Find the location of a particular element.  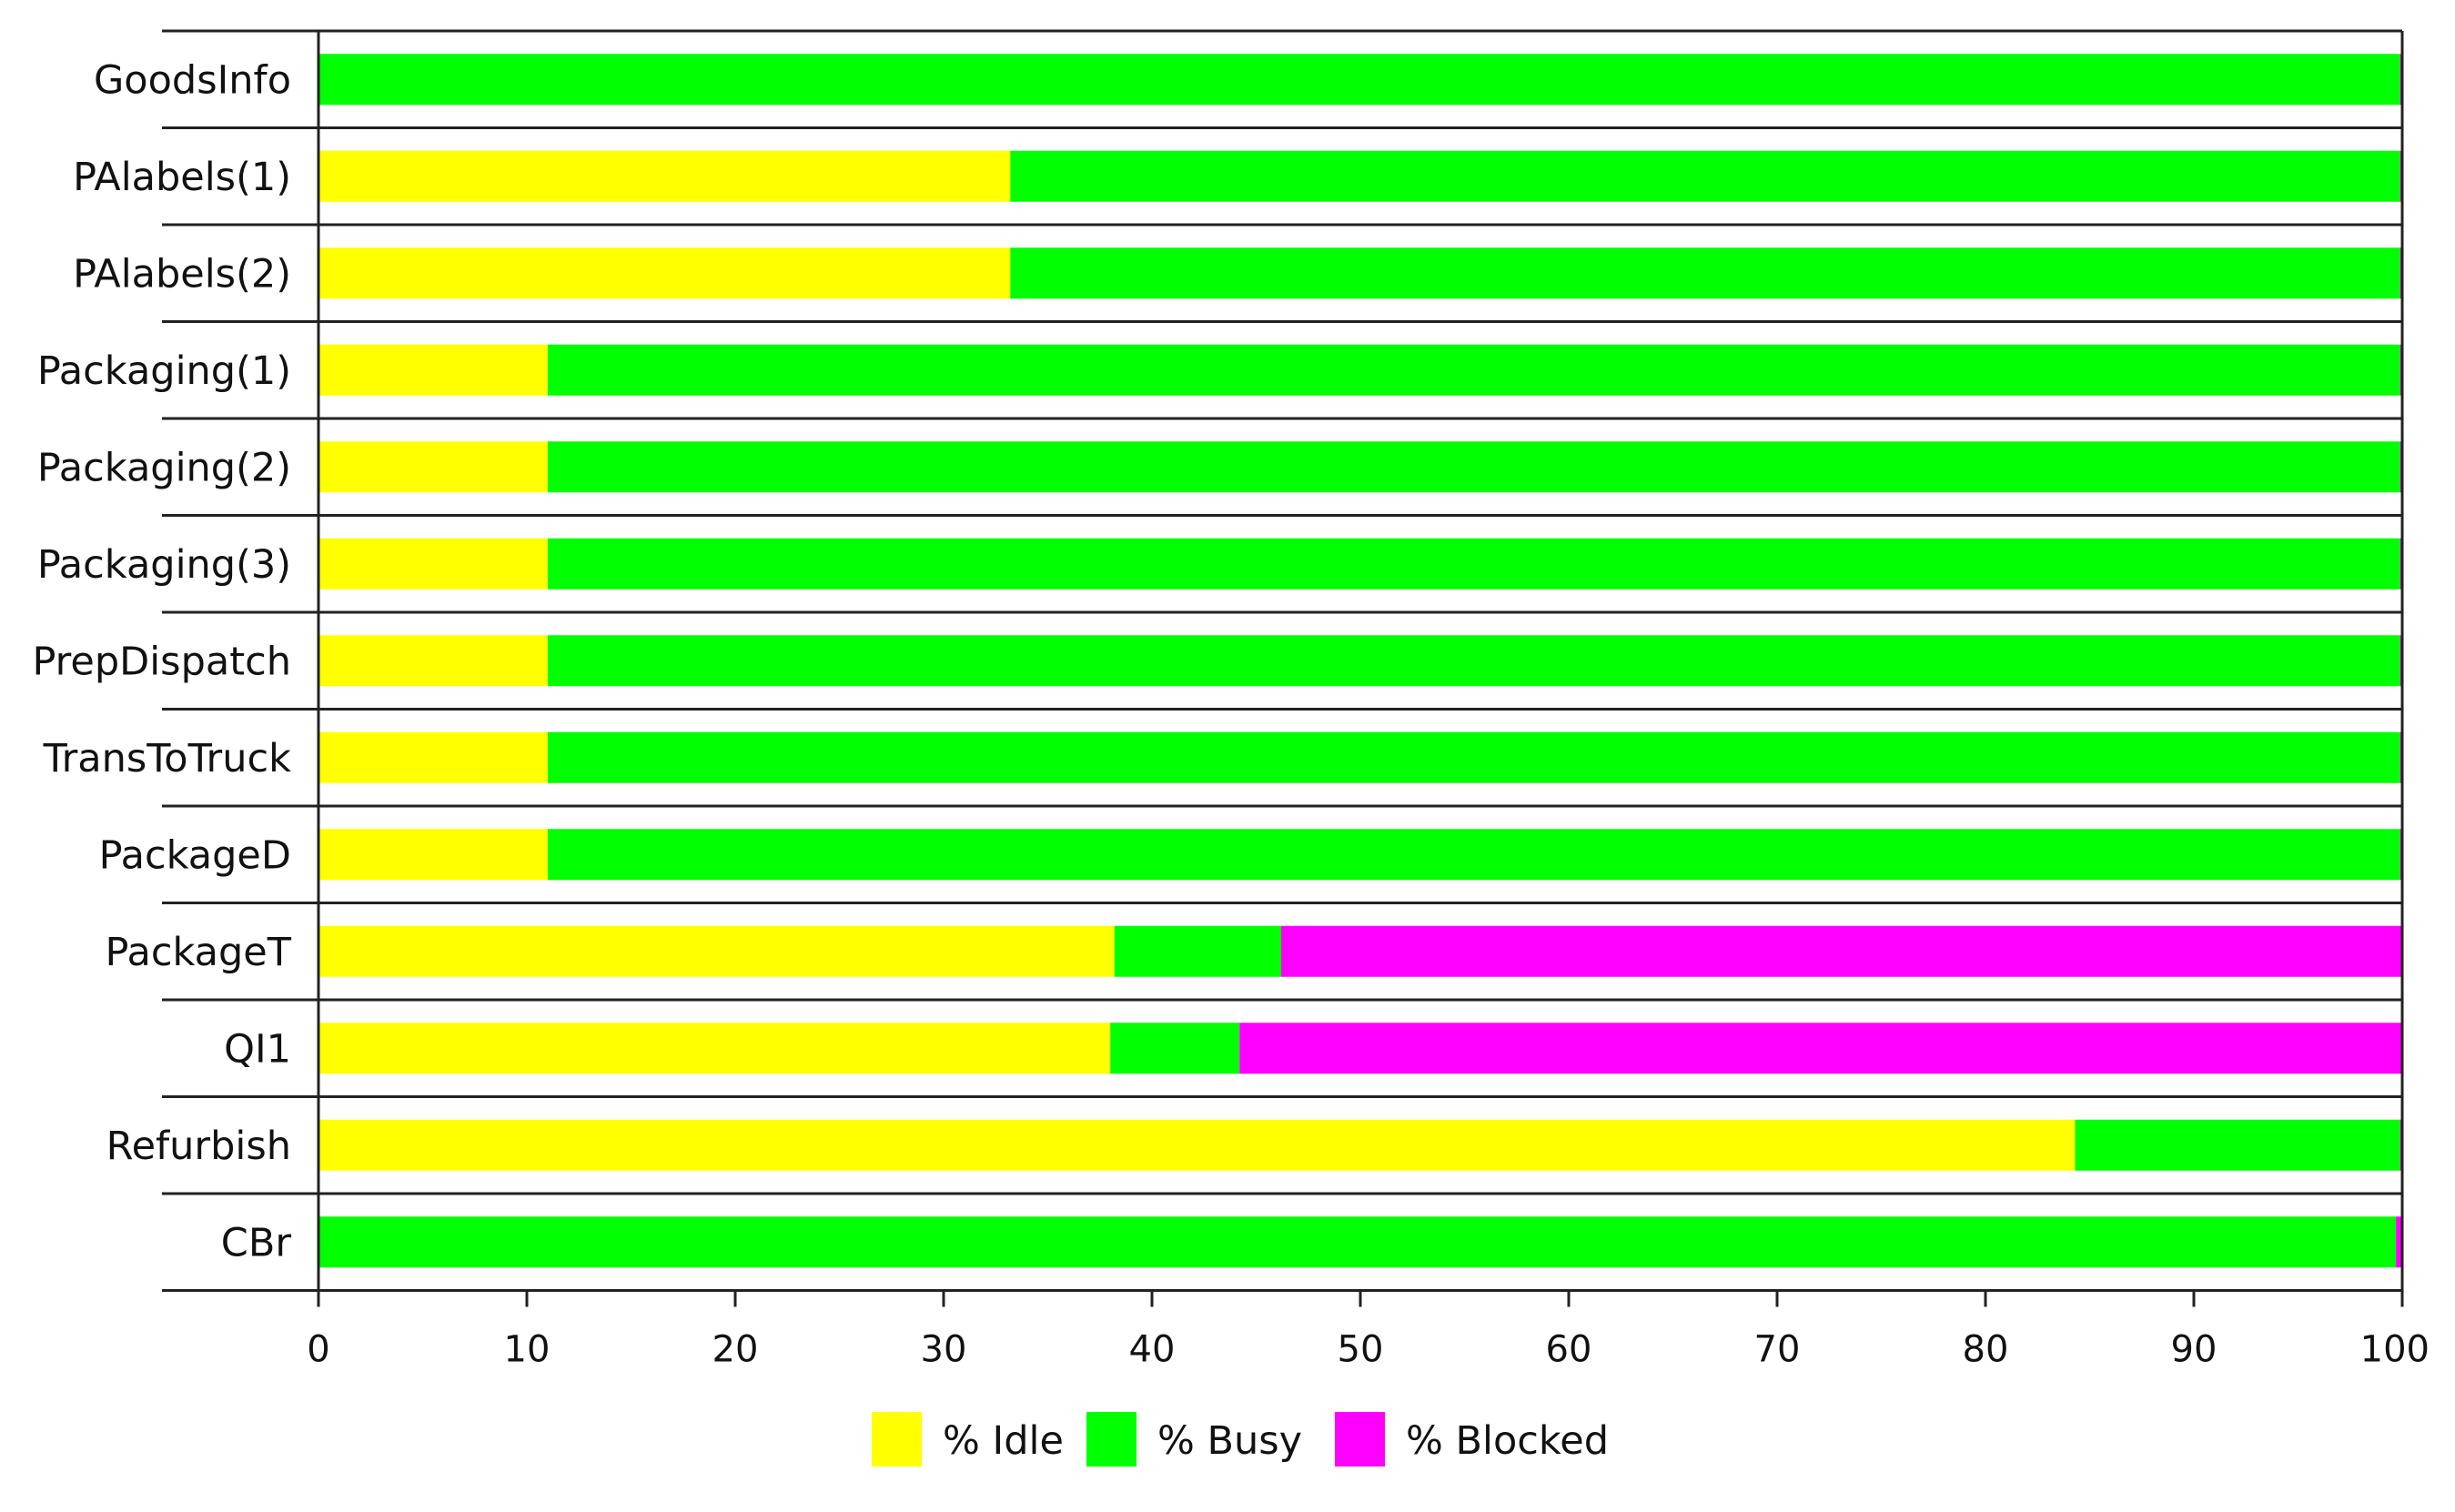

category-label: GoodsInfo is located at coordinates (192, 80).